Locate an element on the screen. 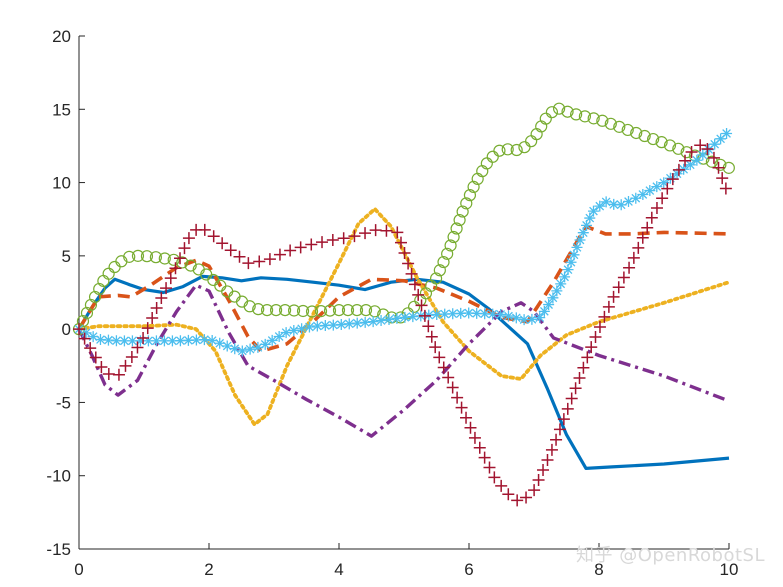  y-tick-label: 15 is located at coordinates (61, 109).